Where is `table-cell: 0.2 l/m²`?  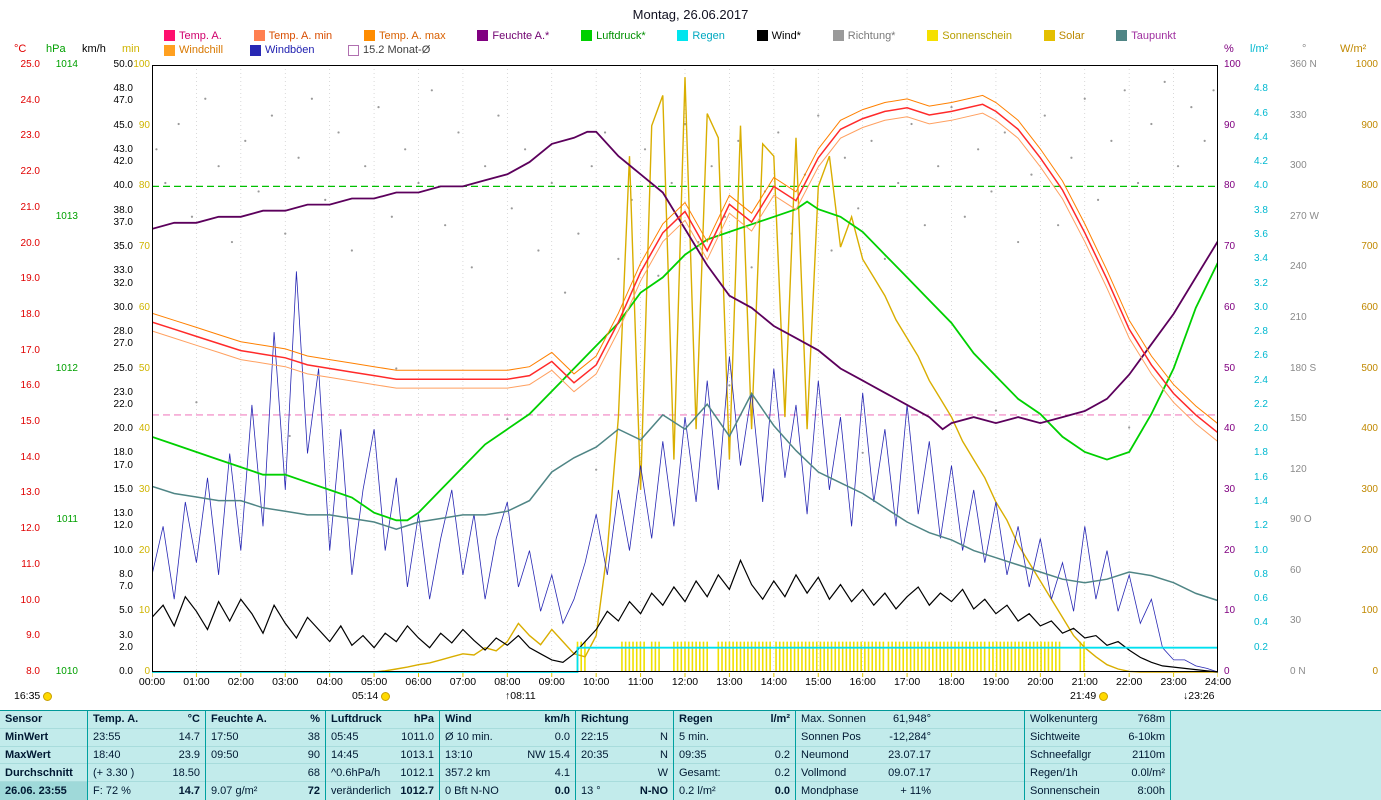
table-cell: 0.2 l/m² is located at coordinates (697, 791).